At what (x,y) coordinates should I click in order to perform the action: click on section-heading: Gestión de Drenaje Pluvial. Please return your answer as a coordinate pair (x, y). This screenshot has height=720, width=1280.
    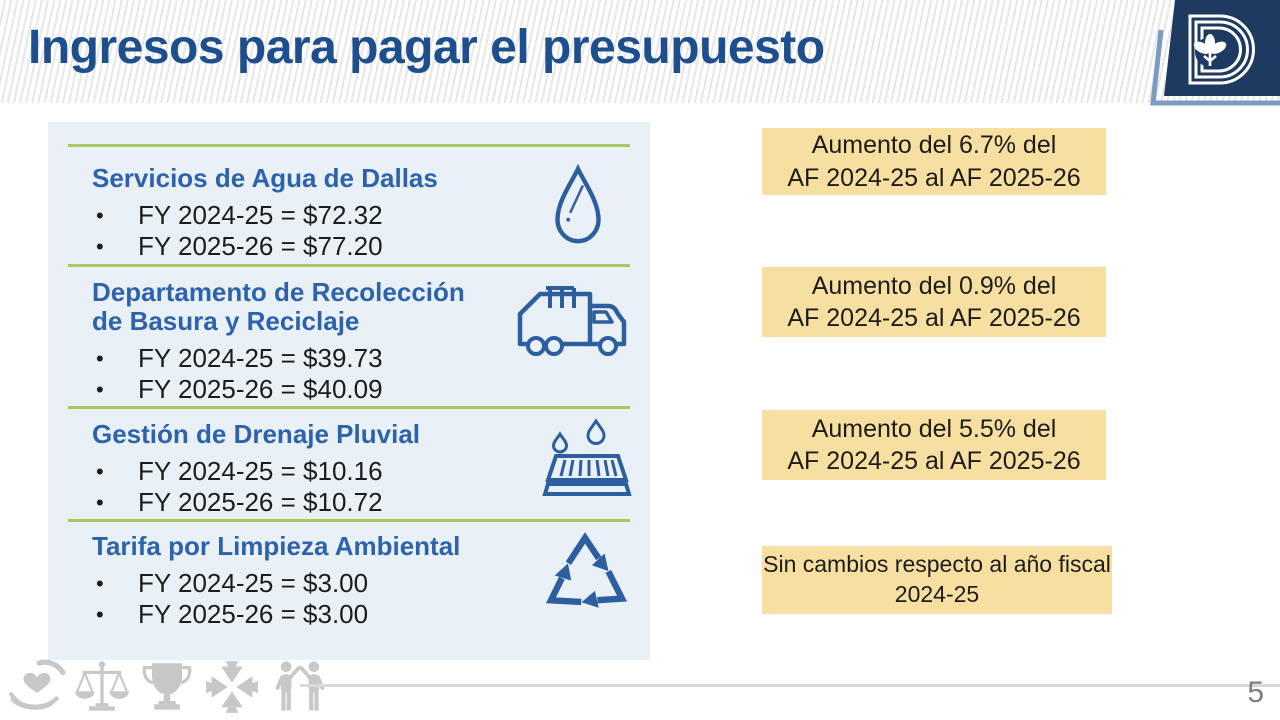
    Looking at the image, I should click on (256, 434).